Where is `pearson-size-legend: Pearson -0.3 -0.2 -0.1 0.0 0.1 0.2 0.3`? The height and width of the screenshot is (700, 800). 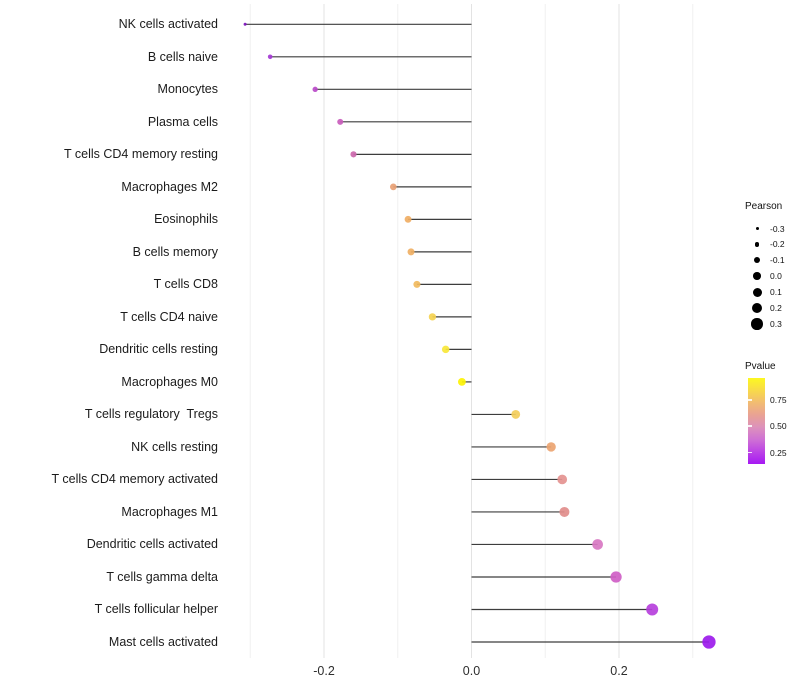
pearson-size-legend: Pearson -0.3 -0.2 -0.1 0.0 0.1 0.2 0.3 is located at coordinates (772, 270).